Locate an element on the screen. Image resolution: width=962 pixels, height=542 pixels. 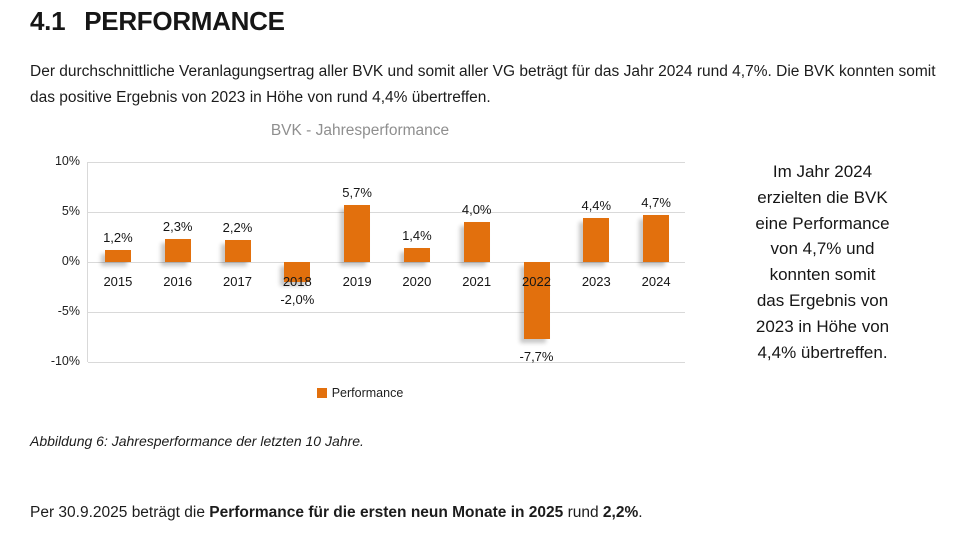
bar-2023 is located at coordinates (596, 240).